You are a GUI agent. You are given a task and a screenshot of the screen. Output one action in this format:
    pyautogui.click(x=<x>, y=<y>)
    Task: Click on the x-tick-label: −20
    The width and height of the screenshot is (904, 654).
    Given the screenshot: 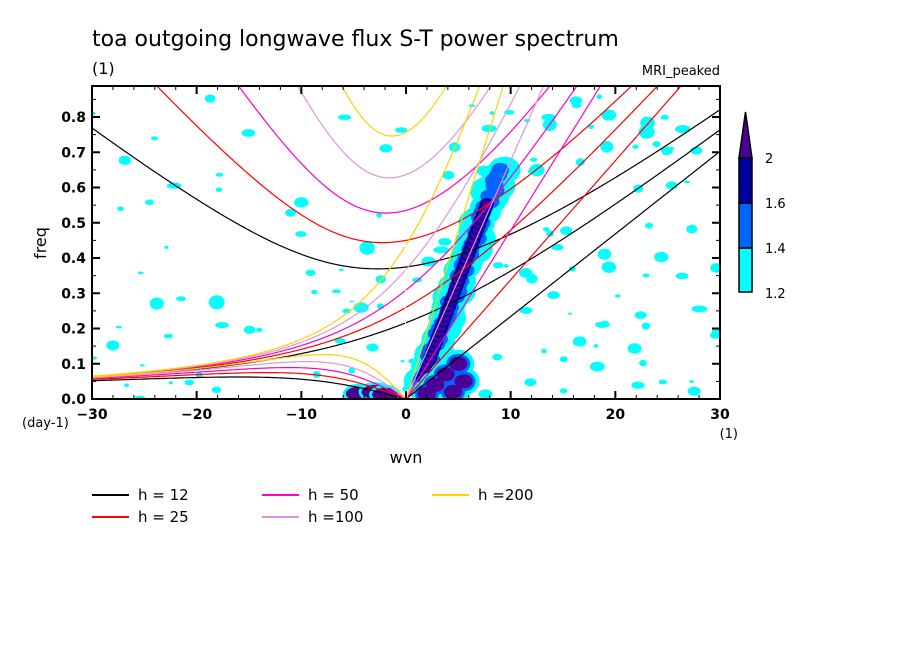 What is the action you would take?
    pyautogui.click(x=196, y=415)
    